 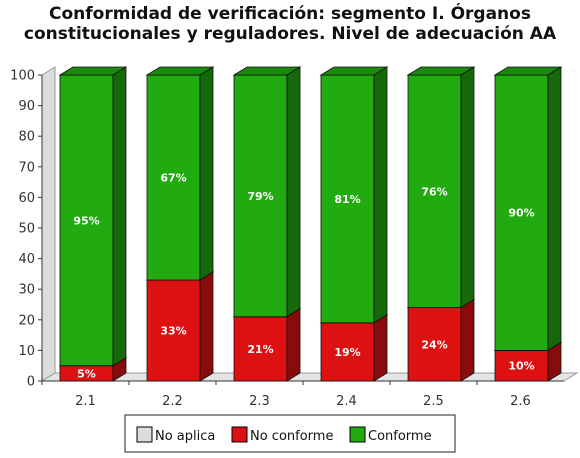 I want to click on bar-segment-conforme: 67%, so click(x=180, y=173).